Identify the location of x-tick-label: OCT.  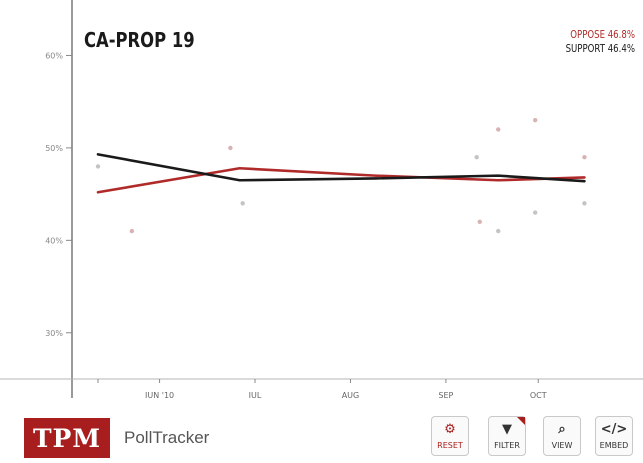
(538, 394).